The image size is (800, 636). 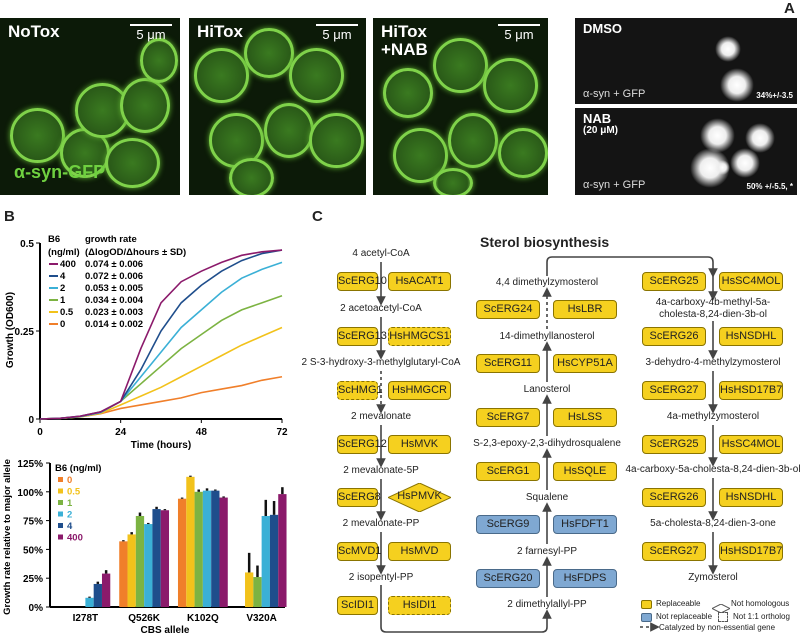 I want to click on panel-c-label: C, so click(x=317, y=216).